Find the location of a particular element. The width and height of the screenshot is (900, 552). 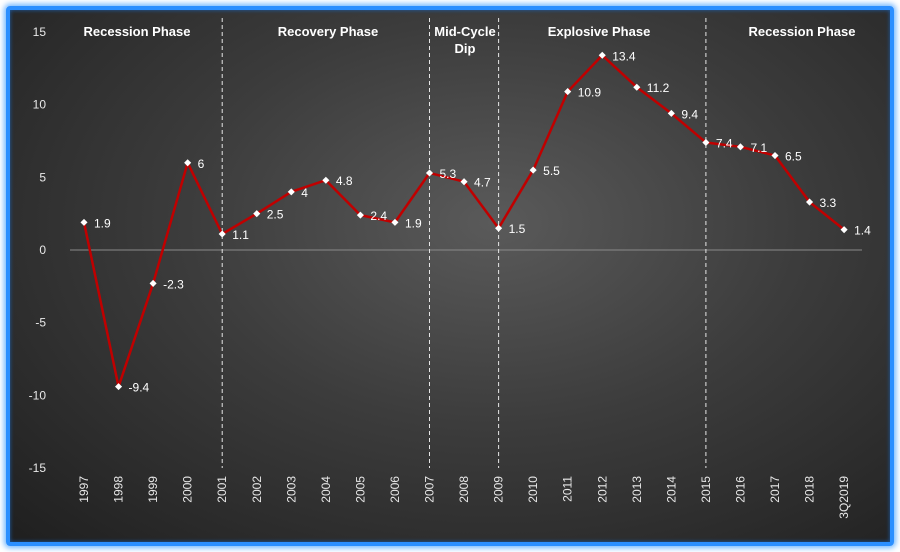

phase-label-line2: Dip is located at coordinates (465, 48).